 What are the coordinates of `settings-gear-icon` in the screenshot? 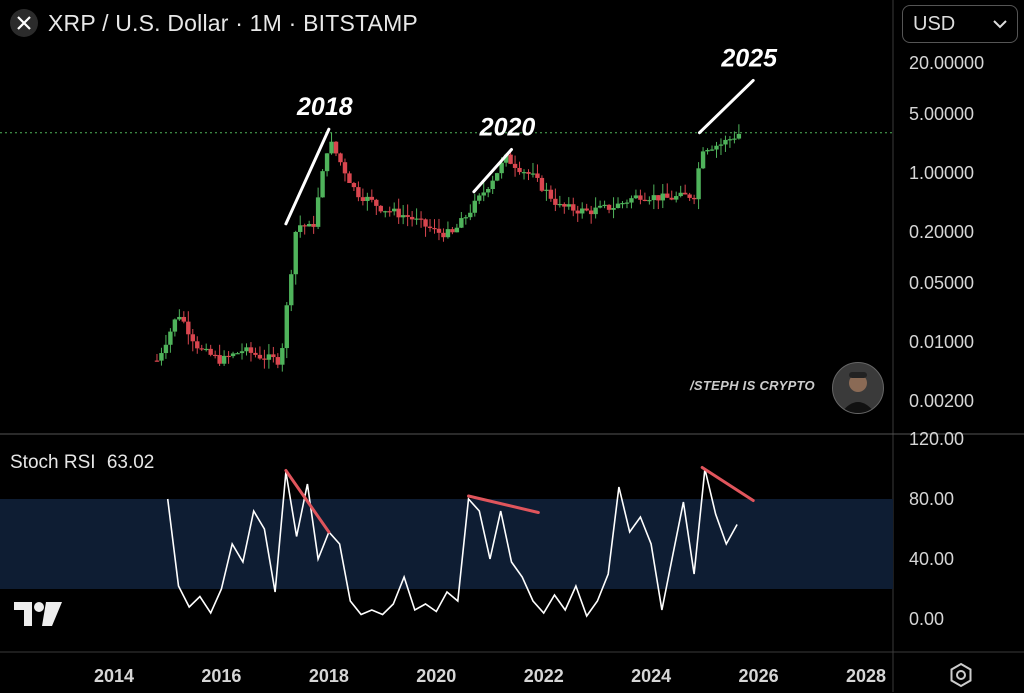 It's located at (961, 677).